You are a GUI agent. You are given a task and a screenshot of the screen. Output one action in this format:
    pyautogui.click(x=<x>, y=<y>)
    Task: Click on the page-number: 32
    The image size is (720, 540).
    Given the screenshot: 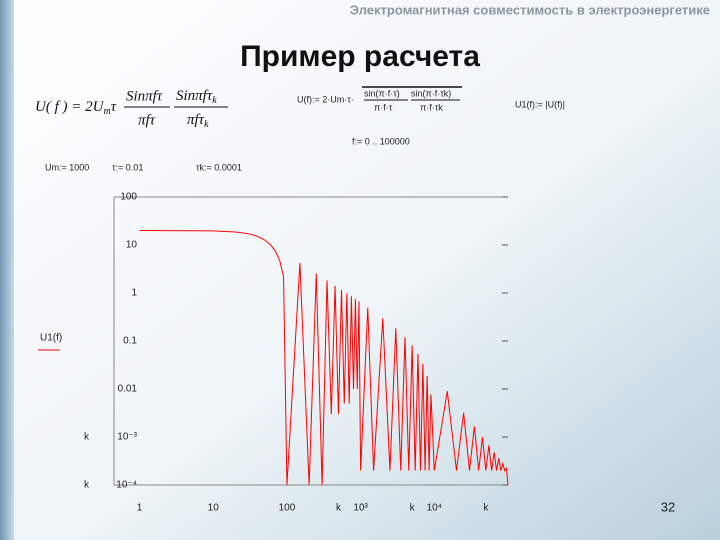 What is the action you would take?
    pyautogui.click(x=668, y=506)
    